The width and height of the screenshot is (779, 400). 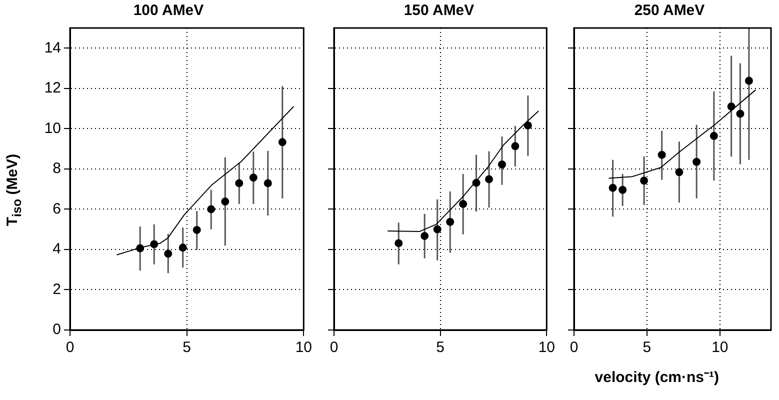 What do you see at coordinates (56, 249) in the screenshot?
I see `y-tick-label: 4` at bounding box center [56, 249].